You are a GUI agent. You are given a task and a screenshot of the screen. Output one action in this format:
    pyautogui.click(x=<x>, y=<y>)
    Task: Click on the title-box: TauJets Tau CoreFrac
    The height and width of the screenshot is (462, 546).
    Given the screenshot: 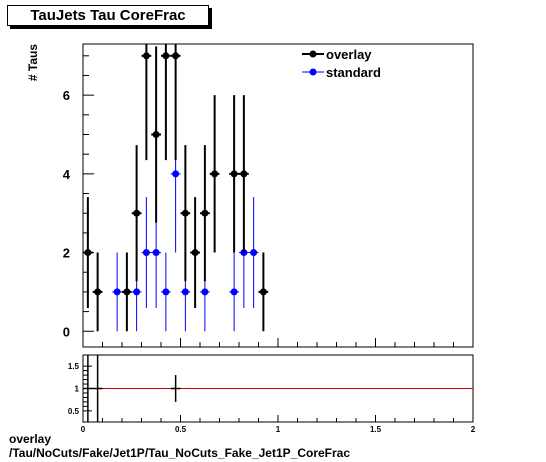 What is the action you would take?
    pyautogui.click(x=108, y=15)
    